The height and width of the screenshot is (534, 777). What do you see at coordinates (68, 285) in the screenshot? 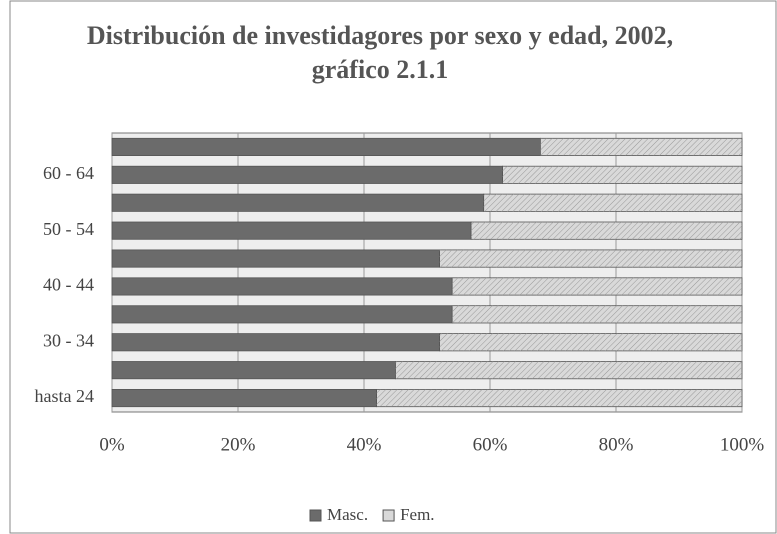
I see `y-tick-label: 40 - 44` at bounding box center [68, 285].